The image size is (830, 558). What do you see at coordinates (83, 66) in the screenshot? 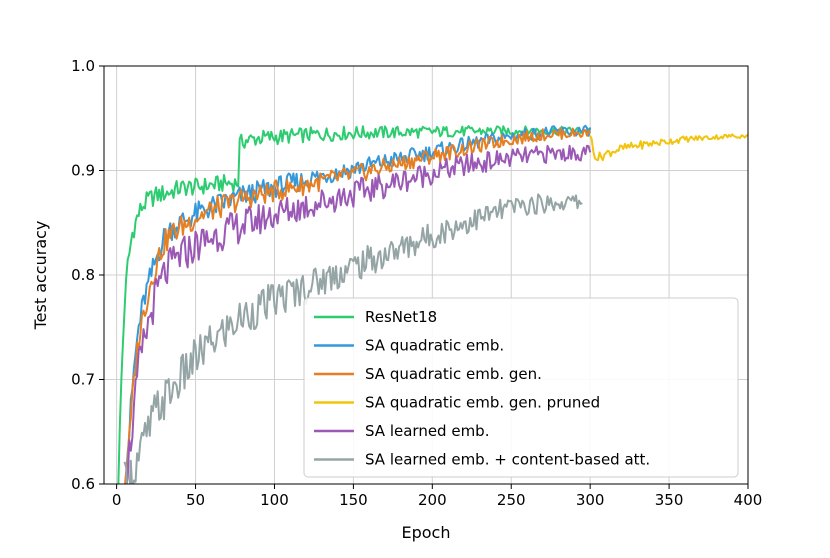
I see `y-tick-label: 1.0` at bounding box center [83, 66].